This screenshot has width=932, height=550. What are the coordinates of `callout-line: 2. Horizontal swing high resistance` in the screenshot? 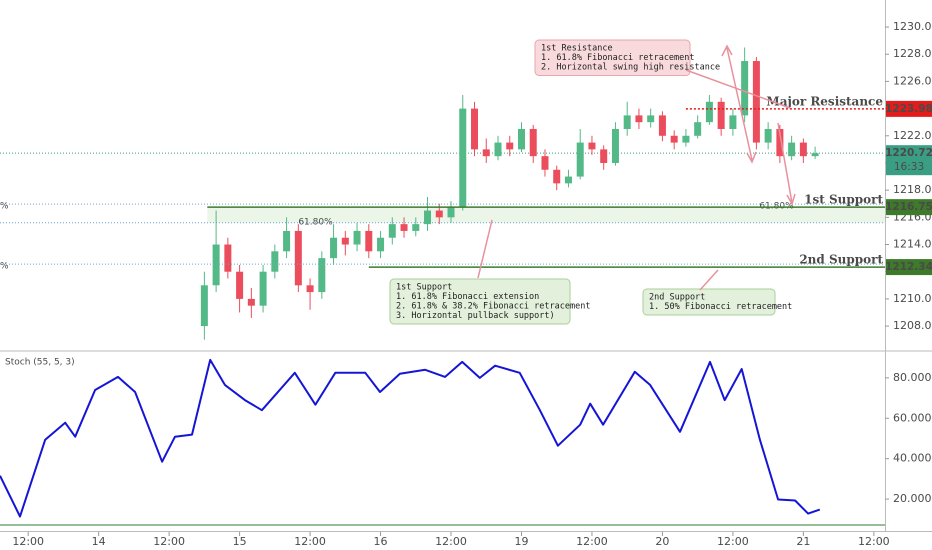 It's located at (630, 68).